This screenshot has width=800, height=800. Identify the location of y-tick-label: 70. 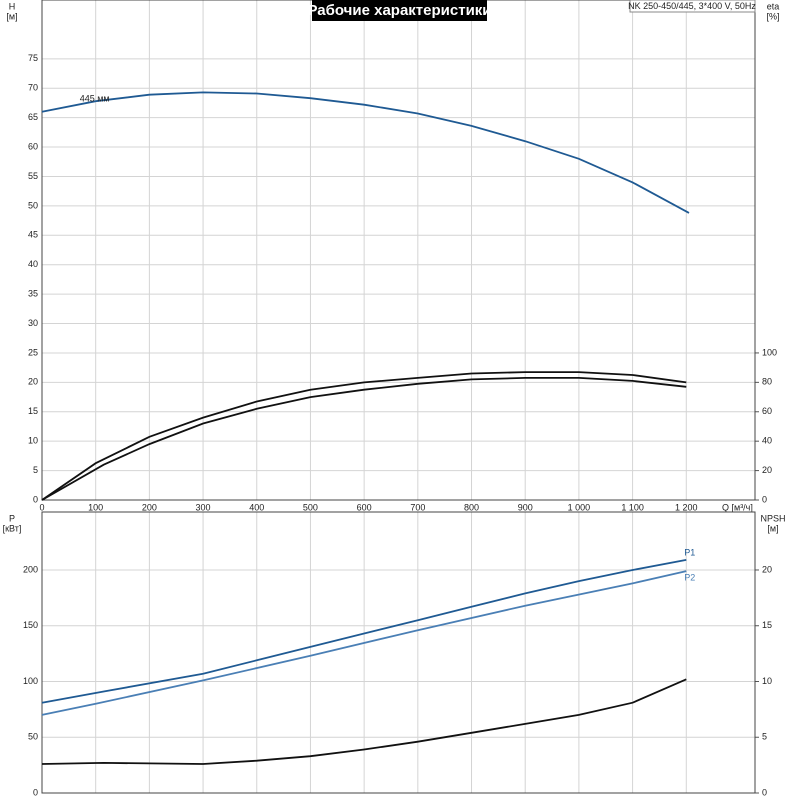
(33, 88).